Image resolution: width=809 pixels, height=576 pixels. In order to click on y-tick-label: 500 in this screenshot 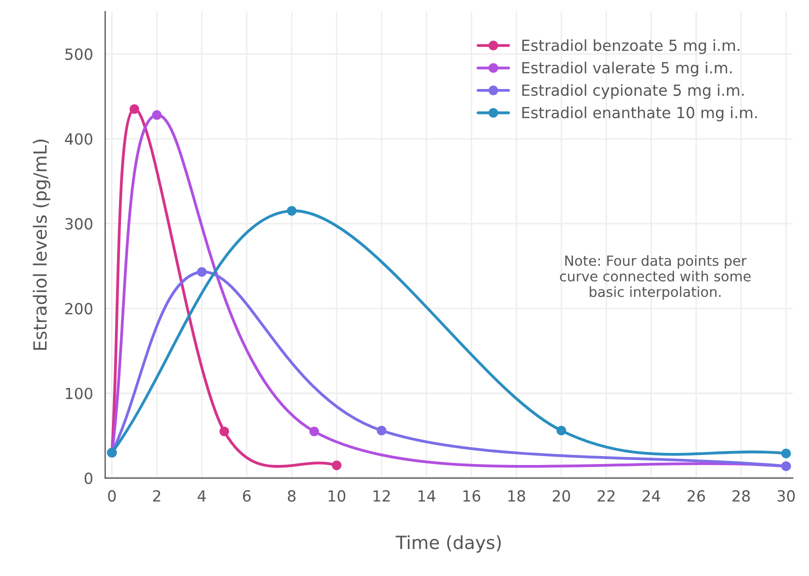, I will do `click(78, 54)`.